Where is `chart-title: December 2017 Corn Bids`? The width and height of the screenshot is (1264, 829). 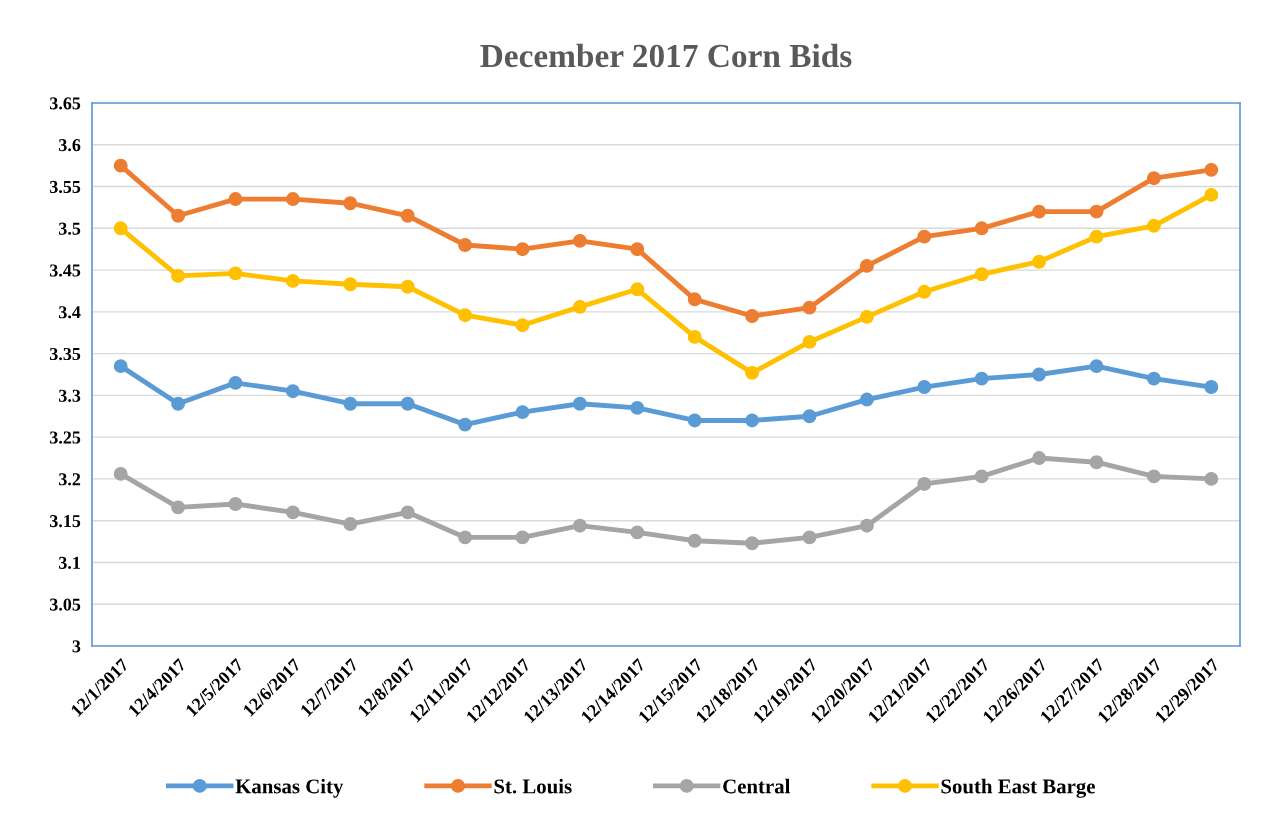 chart-title: December 2017 Corn Bids is located at coordinates (666, 55).